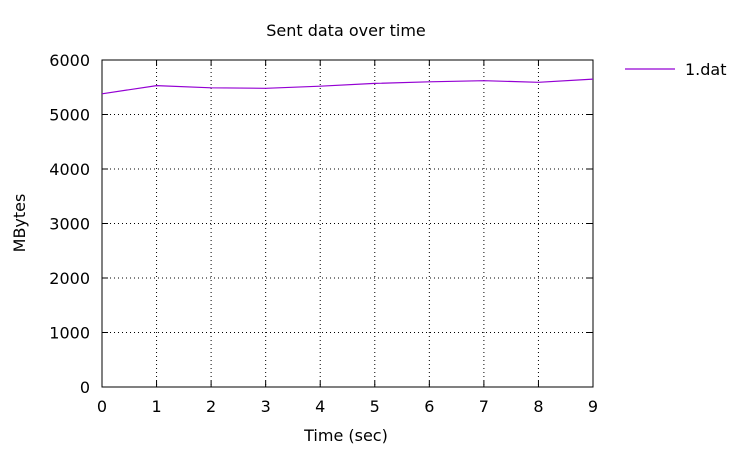  I want to click on y-tick-label-0: 0, so click(85, 387).